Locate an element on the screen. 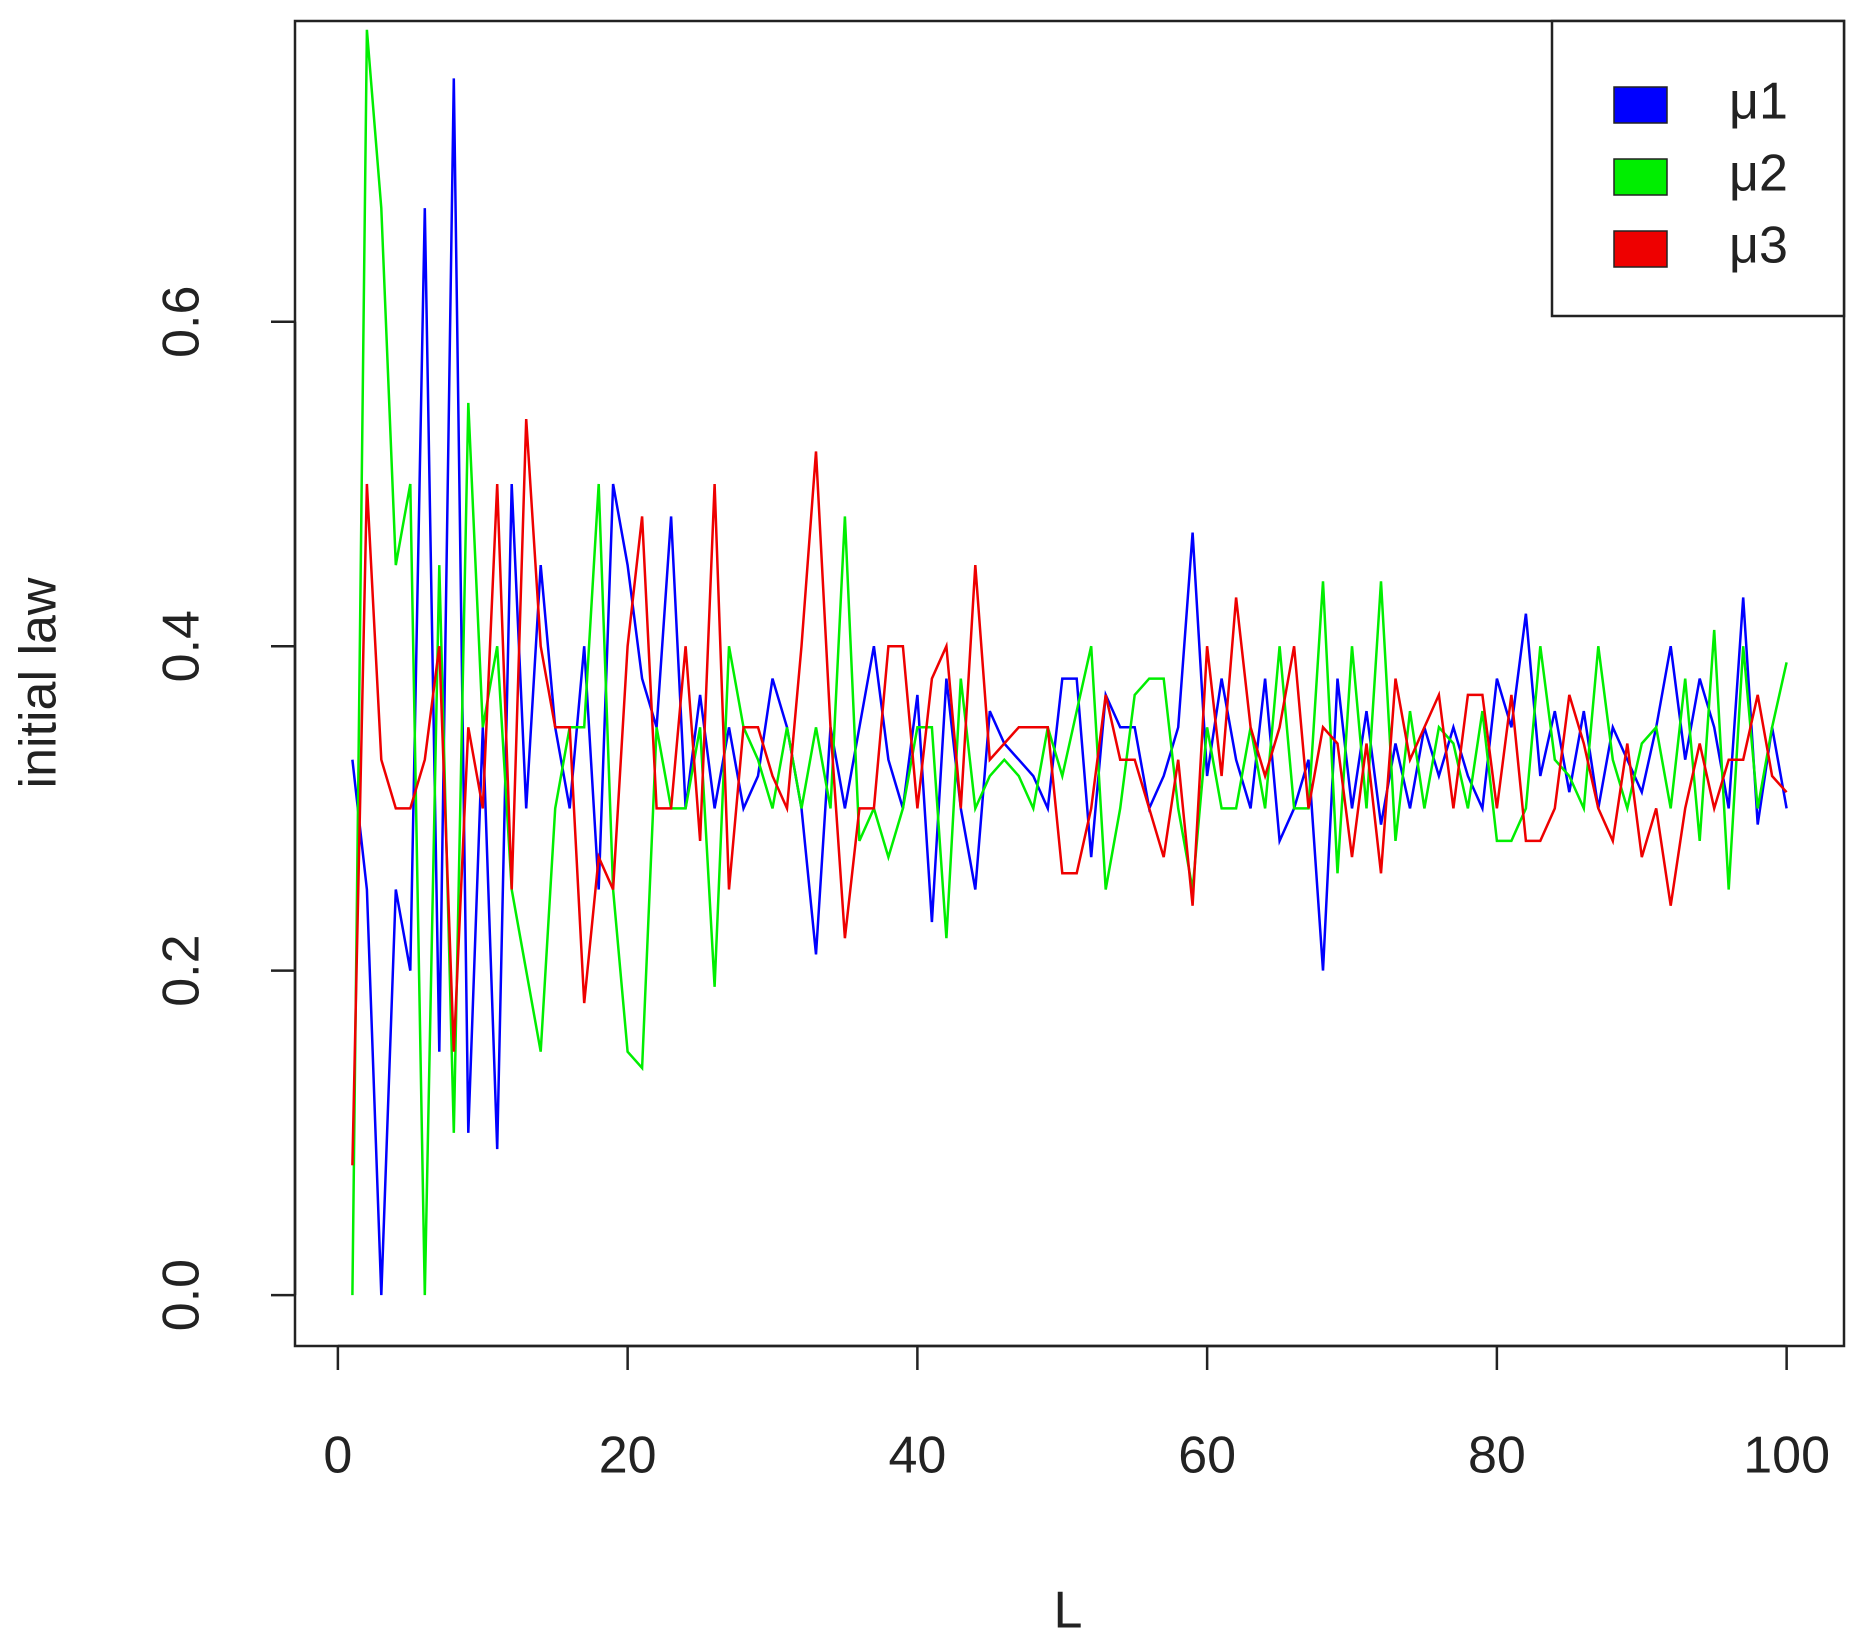 Image resolution: width=1868 pixels, height=1647 pixels. y-tick-label: 0.4 is located at coordinates (182, 646).